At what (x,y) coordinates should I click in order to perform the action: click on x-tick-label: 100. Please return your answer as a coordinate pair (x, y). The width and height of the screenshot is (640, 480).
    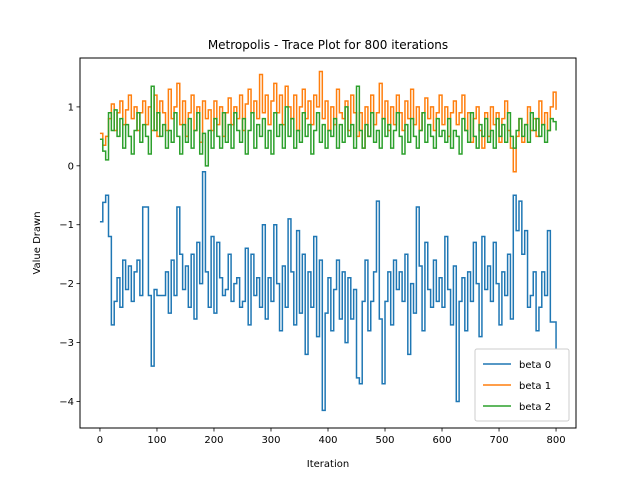
    Looking at the image, I should click on (156, 440).